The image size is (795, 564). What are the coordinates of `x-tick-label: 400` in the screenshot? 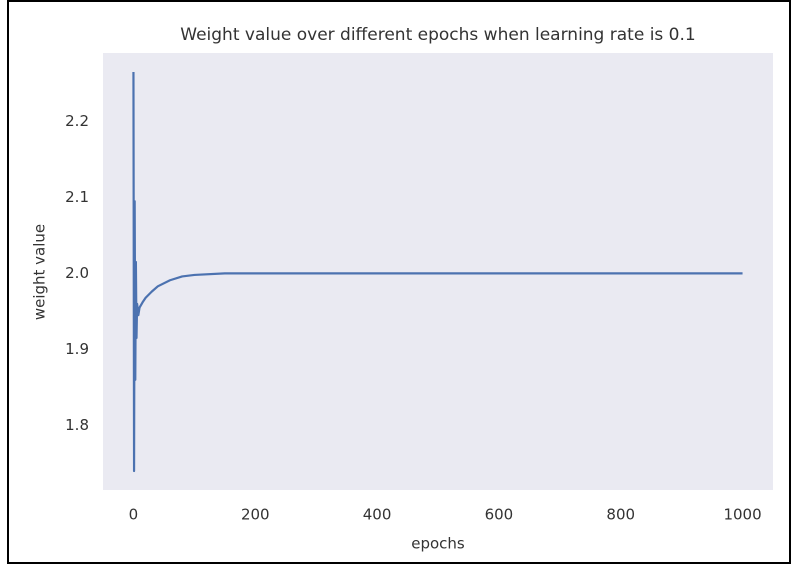 It's located at (377, 515).